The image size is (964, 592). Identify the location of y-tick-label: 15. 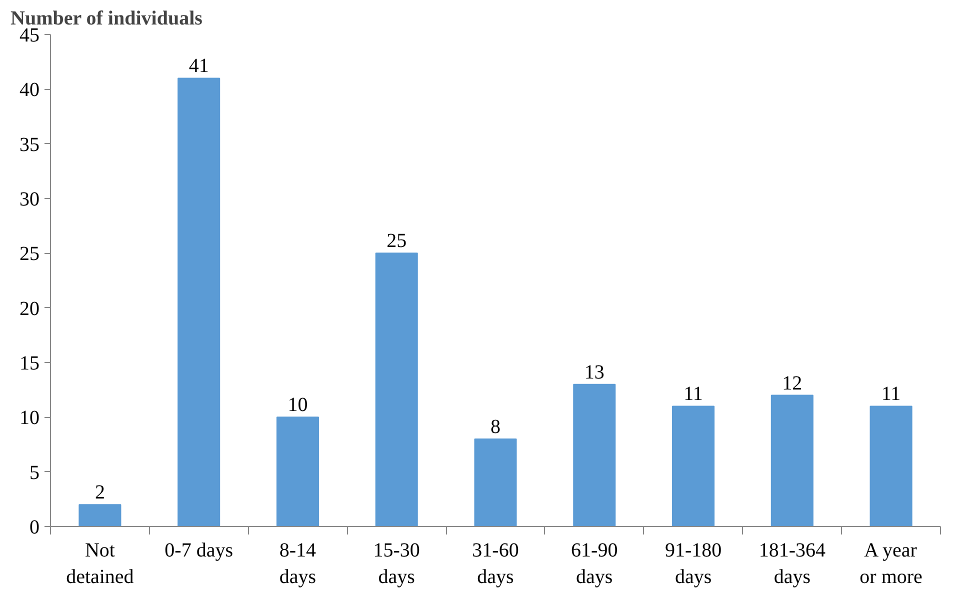
(30, 363).